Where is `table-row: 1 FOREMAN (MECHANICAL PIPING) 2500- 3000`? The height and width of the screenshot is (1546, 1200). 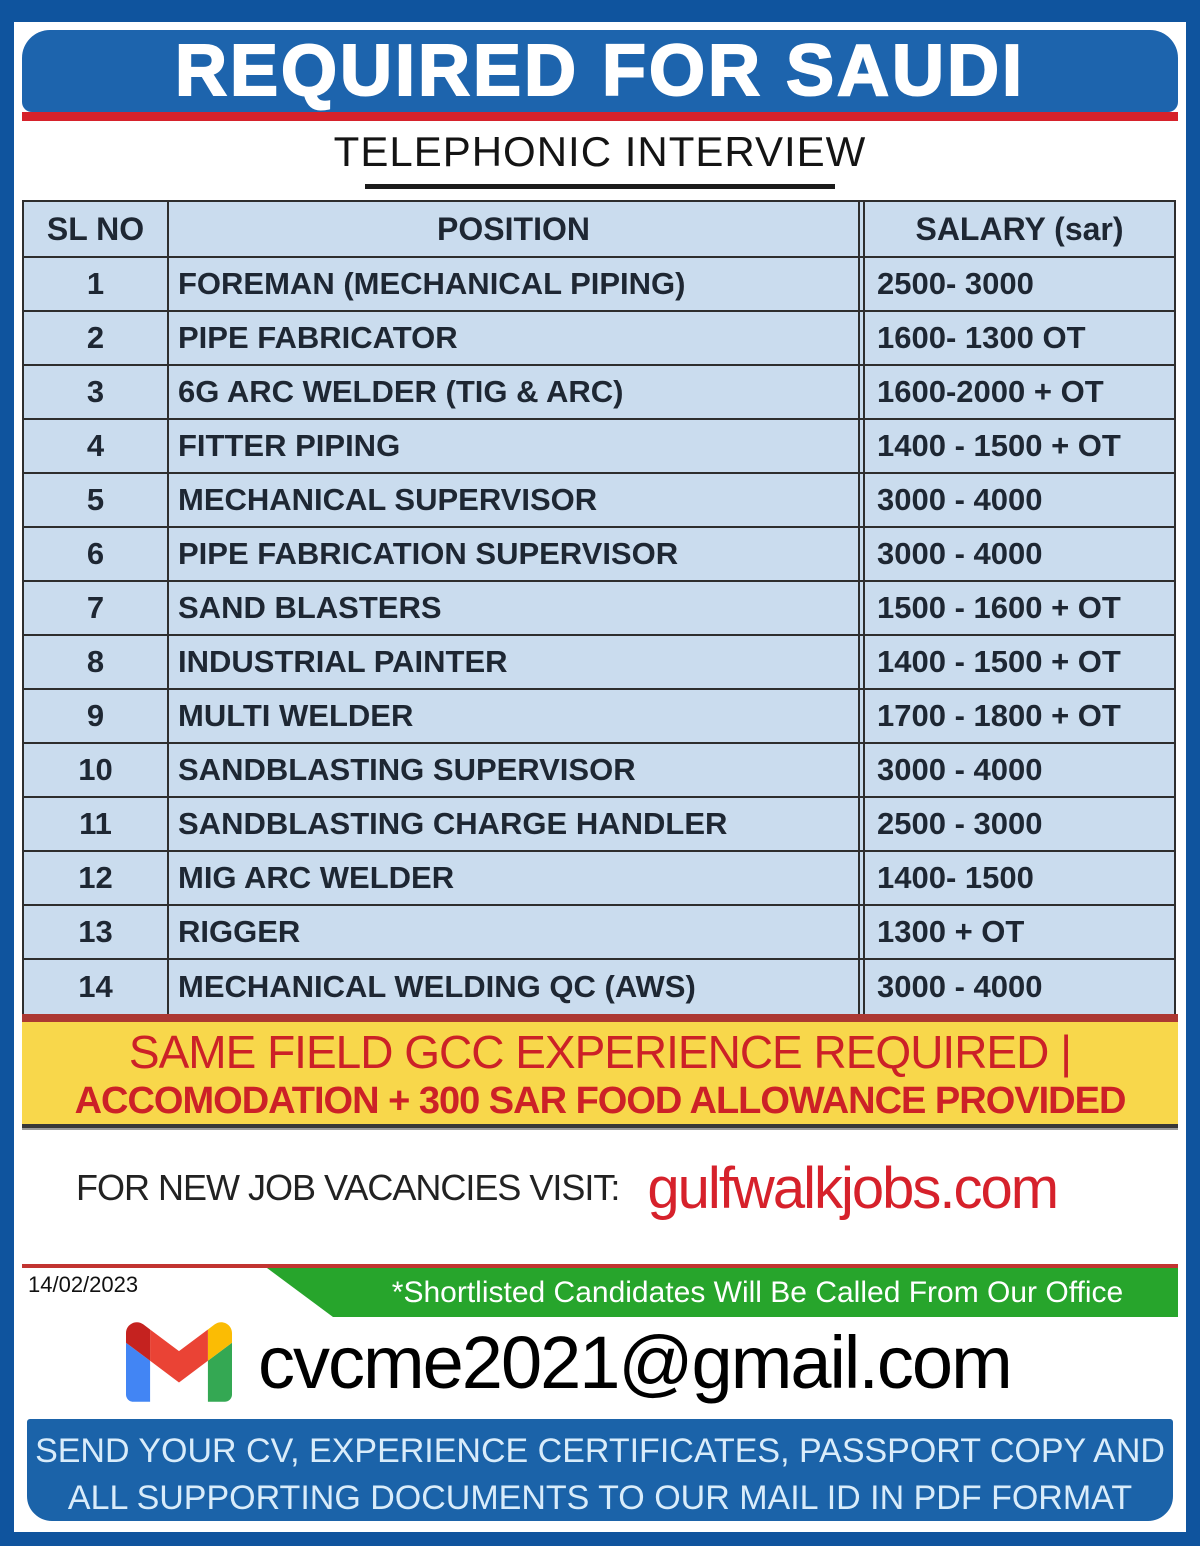 table-row: 1 FOREMAN (MECHANICAL PIPING) 2500- 3000 is located at coordinates (599, 285).